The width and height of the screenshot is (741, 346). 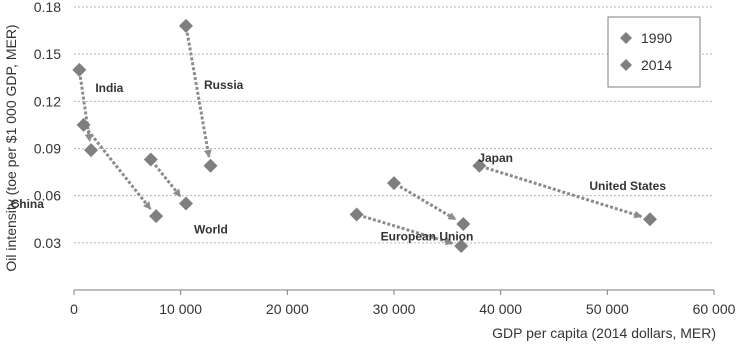 I want to click on y-tick-label: 0.12, so click(x=47, y=101).